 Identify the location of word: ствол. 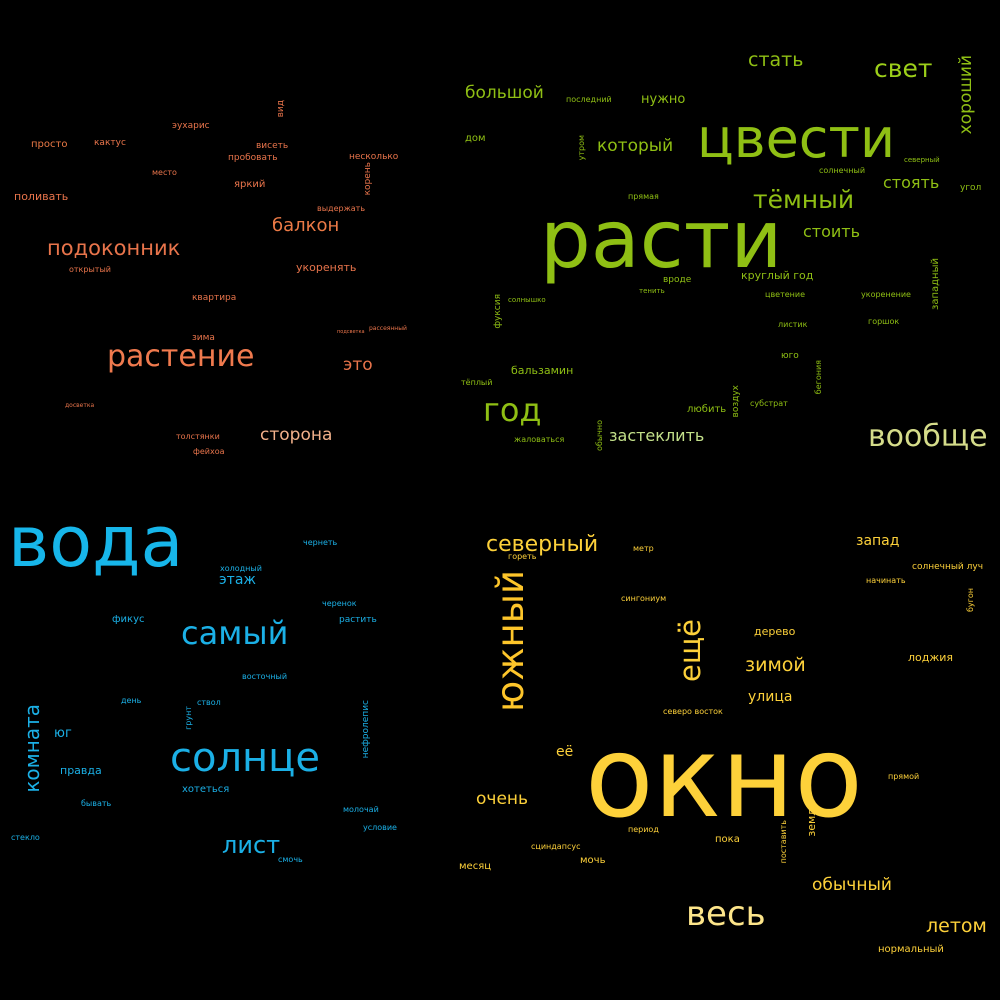
(209, 702).